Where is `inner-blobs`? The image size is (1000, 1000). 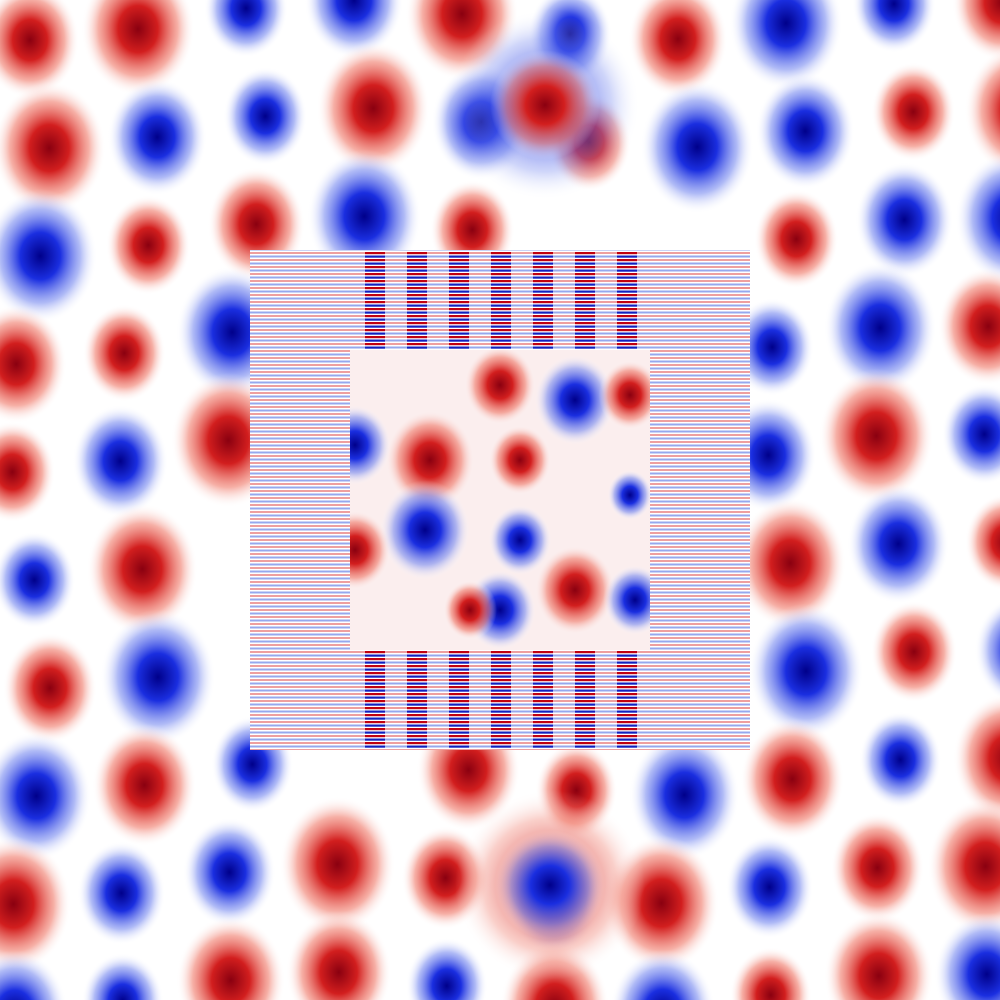 inner-blobs is located at coordinates (500, 500).